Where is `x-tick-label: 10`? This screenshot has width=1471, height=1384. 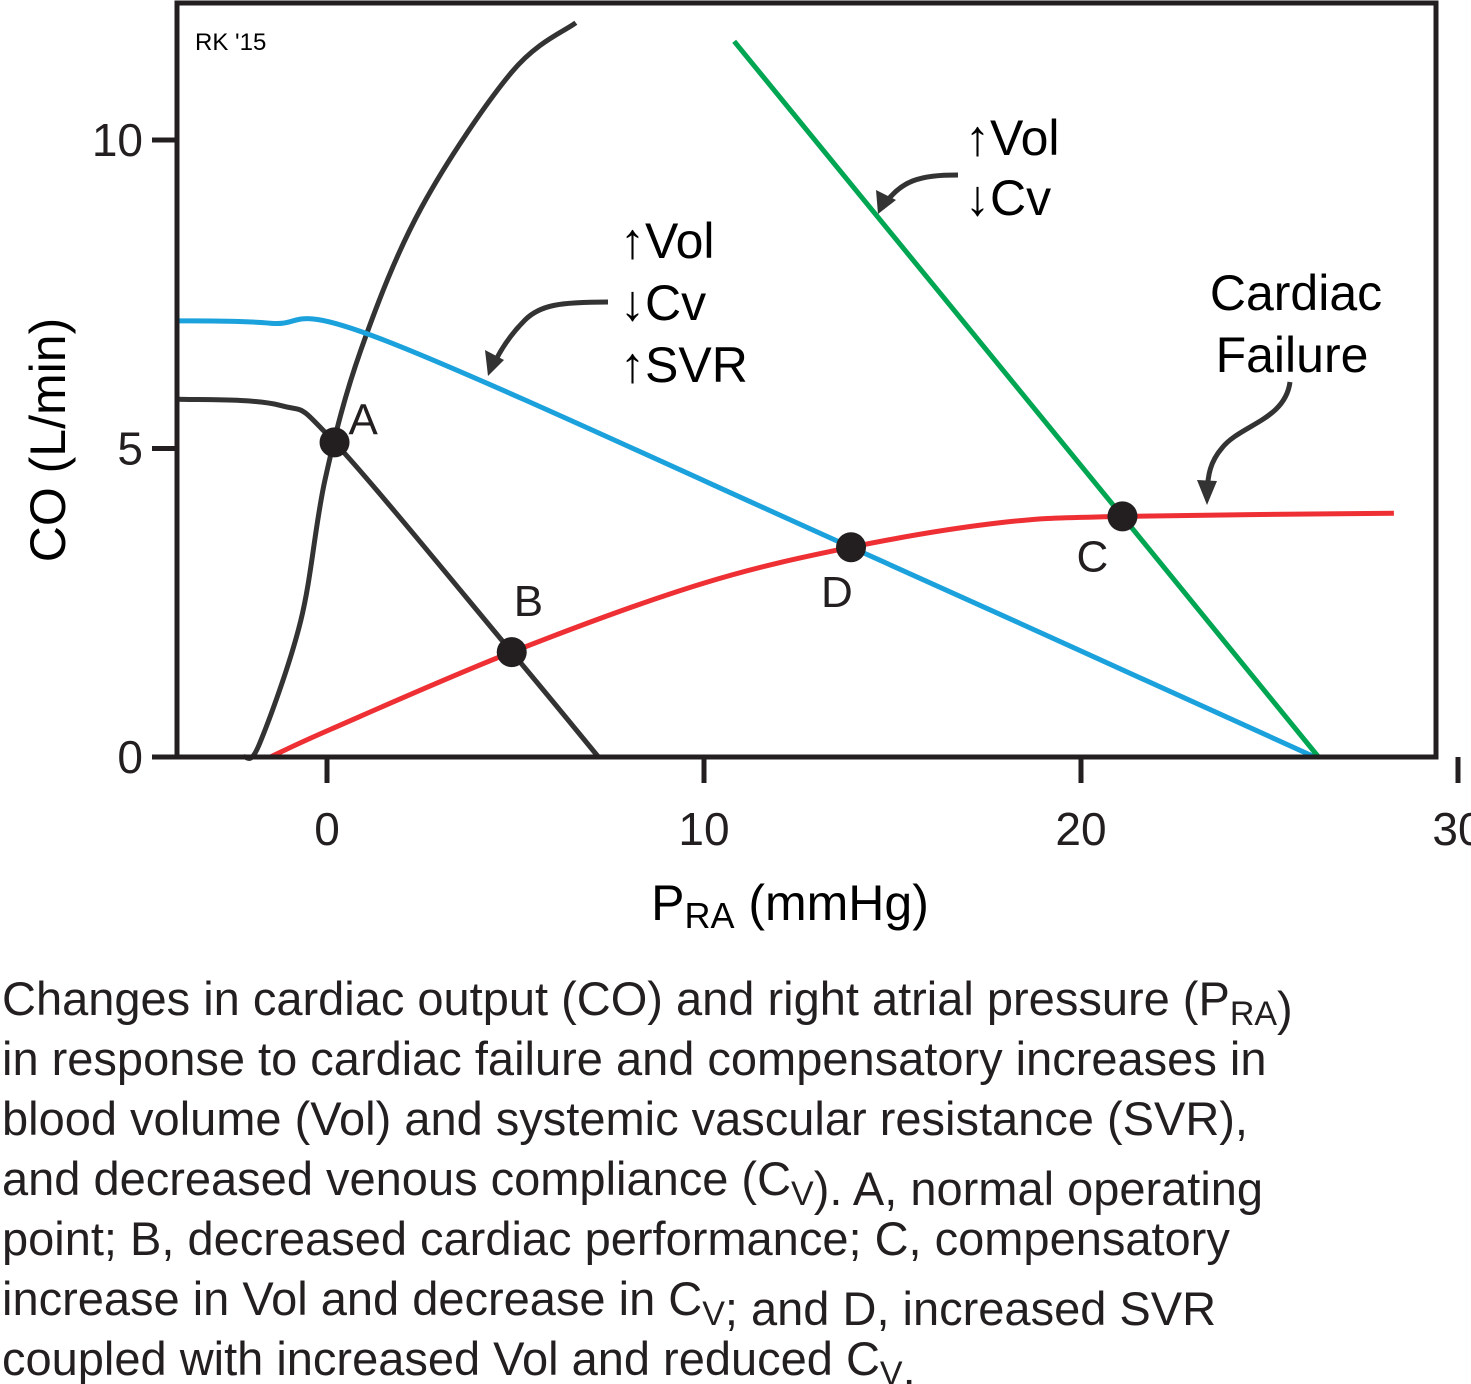 x-tick-label: 10 is located at coordinates (703, 829).